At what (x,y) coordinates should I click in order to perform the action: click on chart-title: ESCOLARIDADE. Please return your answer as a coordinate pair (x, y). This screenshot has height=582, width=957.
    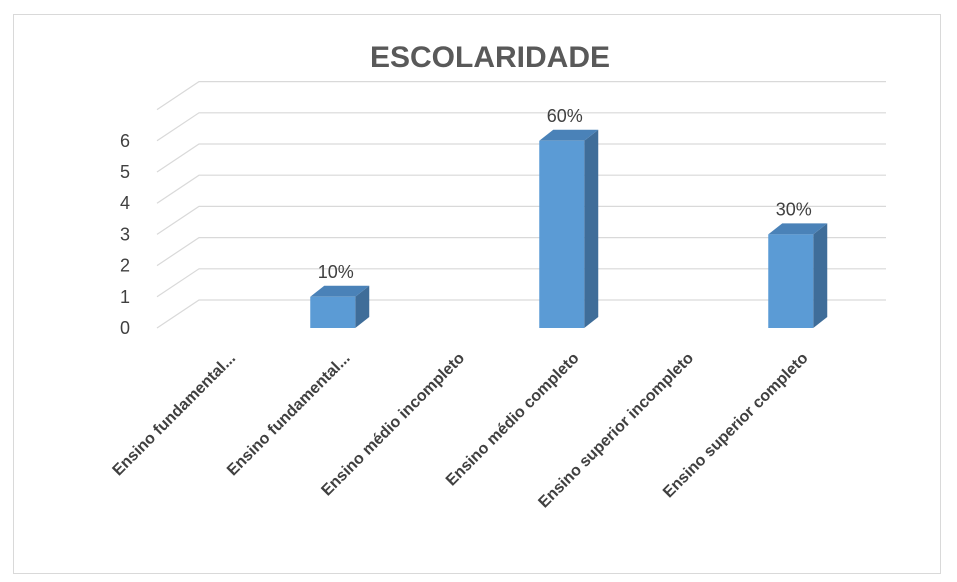
    Looking at the image, I should click on (490, 57).